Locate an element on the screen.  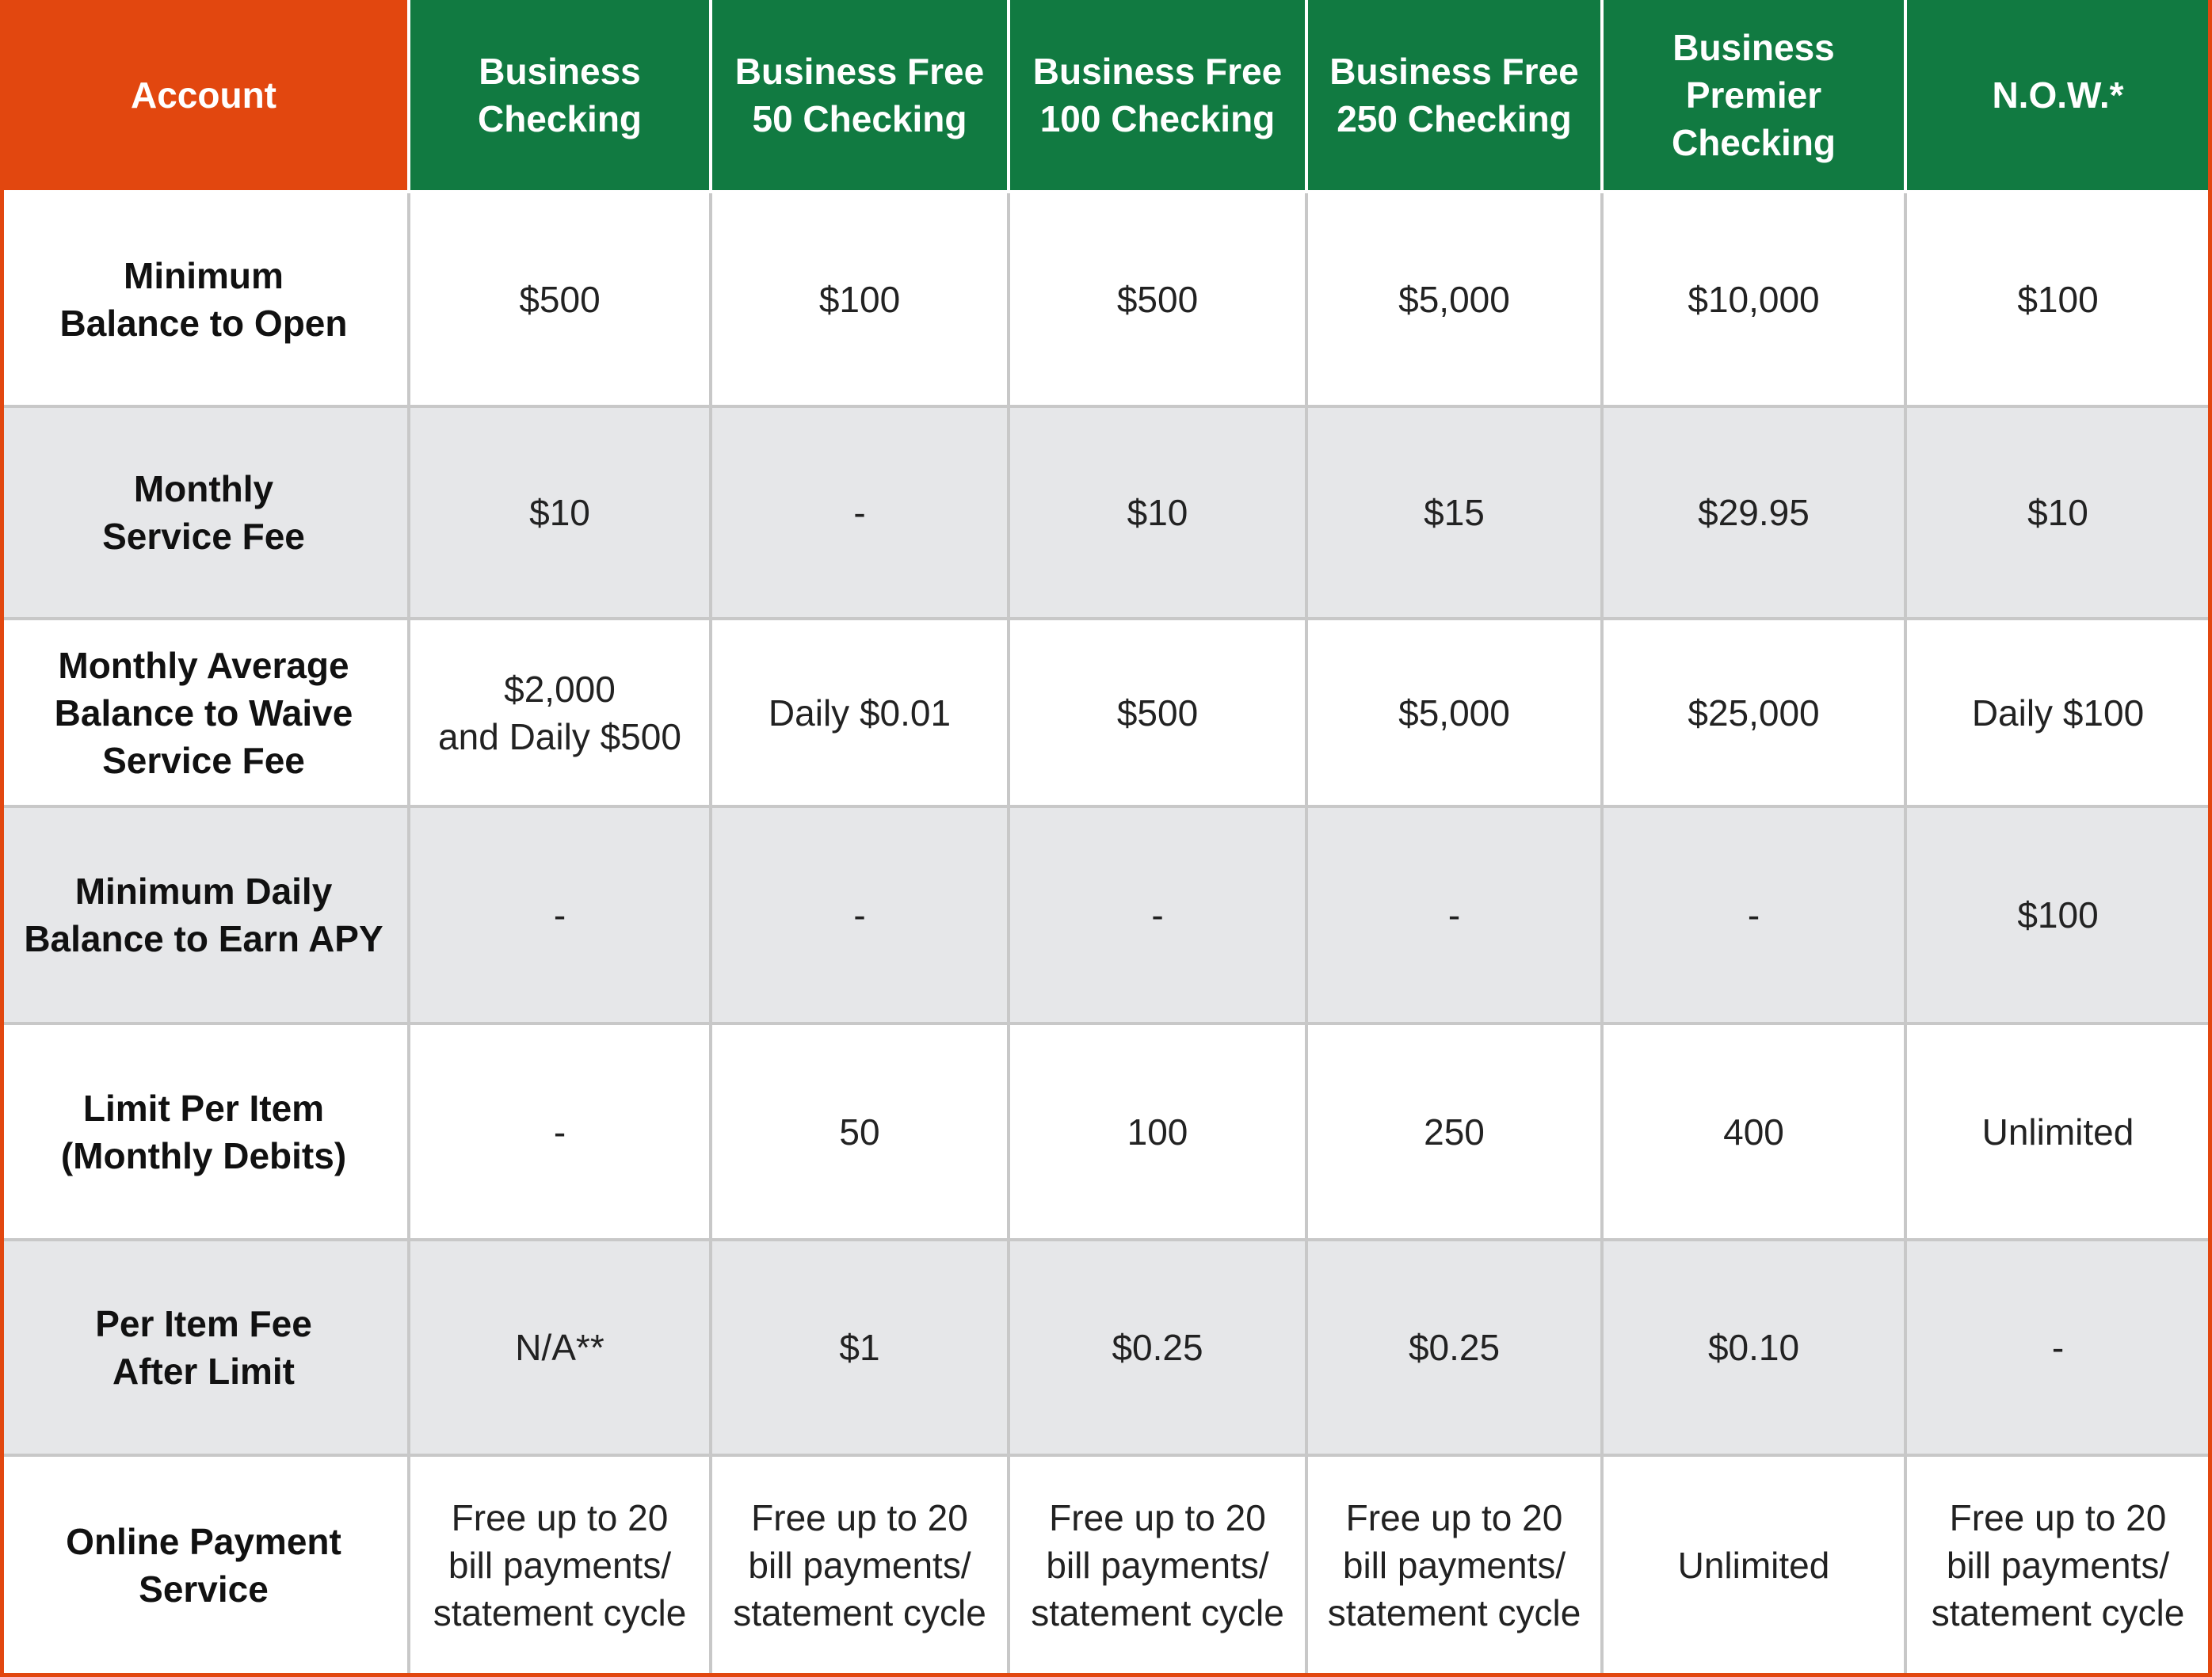
row-label: Limit Per Item (Monthly Debits) is located at coordinates (205, 1133).